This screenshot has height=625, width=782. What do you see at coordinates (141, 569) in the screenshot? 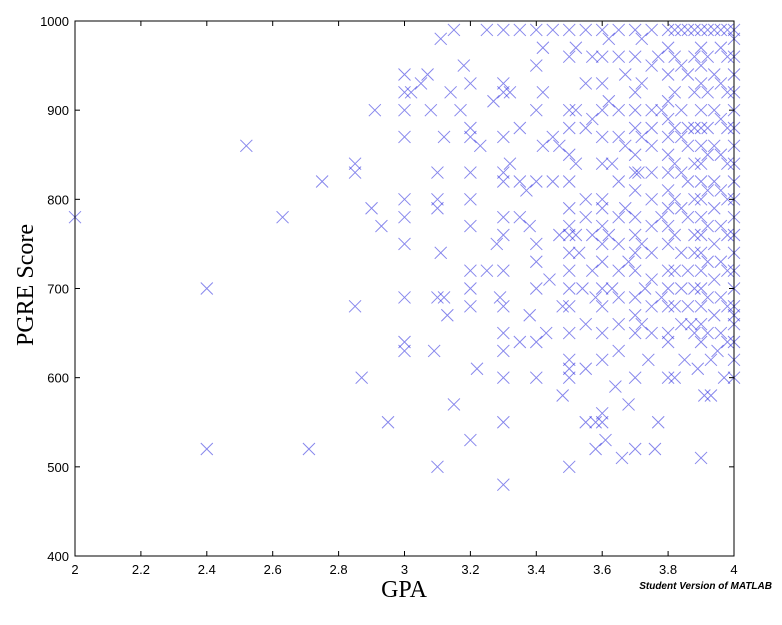
I see `x-tick-label: 2.2` at bounding box center [141, 569].